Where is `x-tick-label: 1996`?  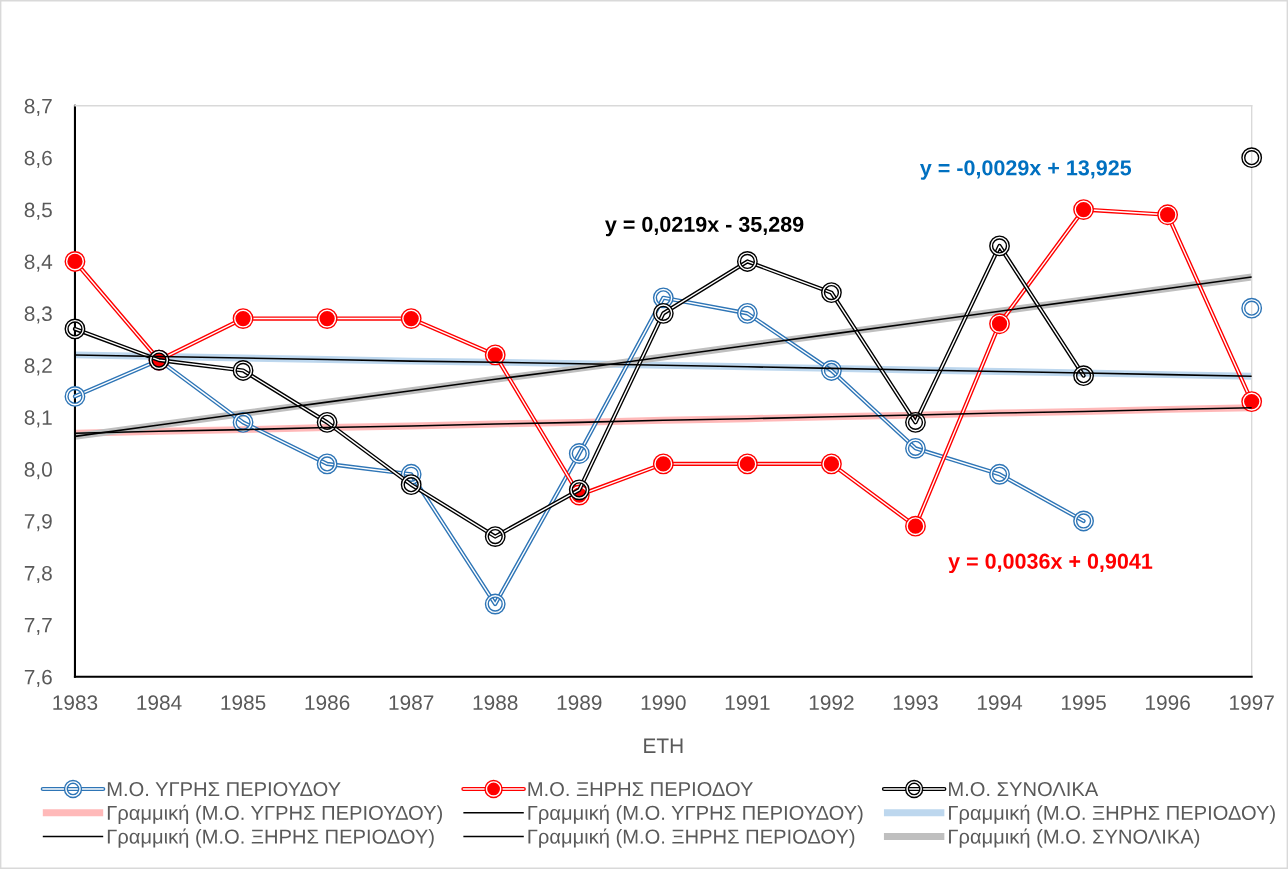 x-tick-label: 1996 is located at coordinates (1168, 703).